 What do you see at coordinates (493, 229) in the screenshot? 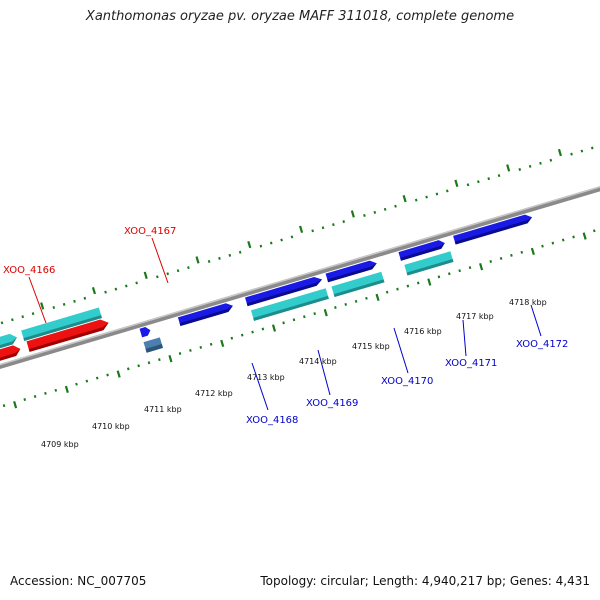
I see `feature-next-fwd` at bounding box center [493, 229].